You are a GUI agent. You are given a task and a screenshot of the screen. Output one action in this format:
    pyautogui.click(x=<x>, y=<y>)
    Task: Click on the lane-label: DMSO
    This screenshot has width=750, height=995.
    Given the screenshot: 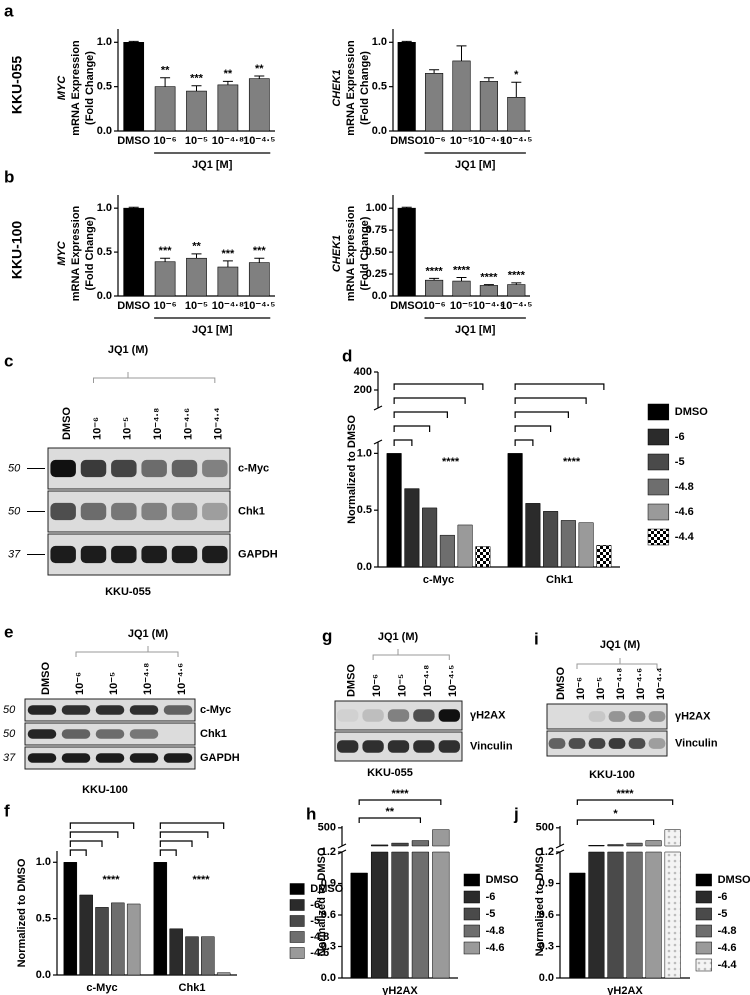 What is the action you would take?
    pyautogui.click(x=561, y=683)
    